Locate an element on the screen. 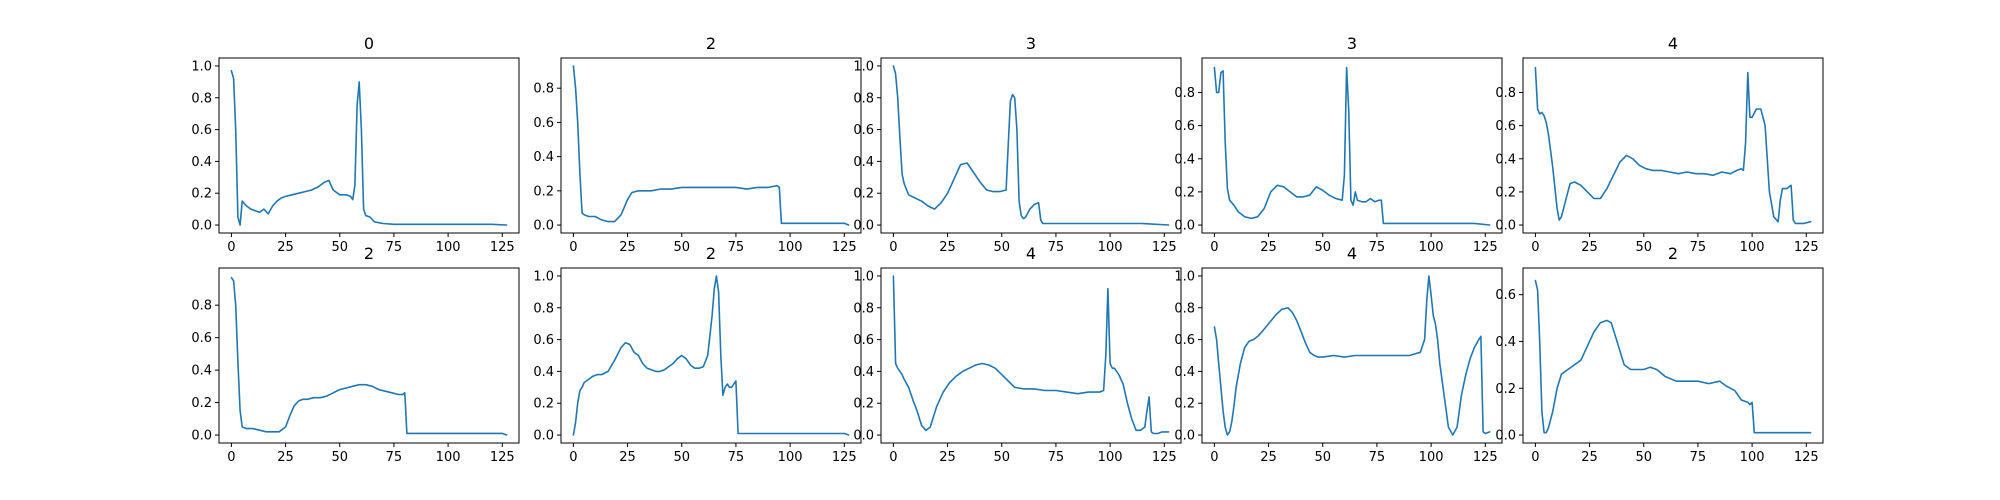 This screenshot has width=2000, height=500. subplot-2: 2 0 25 50 75 100 125 0.0 0.2 0.4 0.6 0.8 is located at coordinates (697, 144).